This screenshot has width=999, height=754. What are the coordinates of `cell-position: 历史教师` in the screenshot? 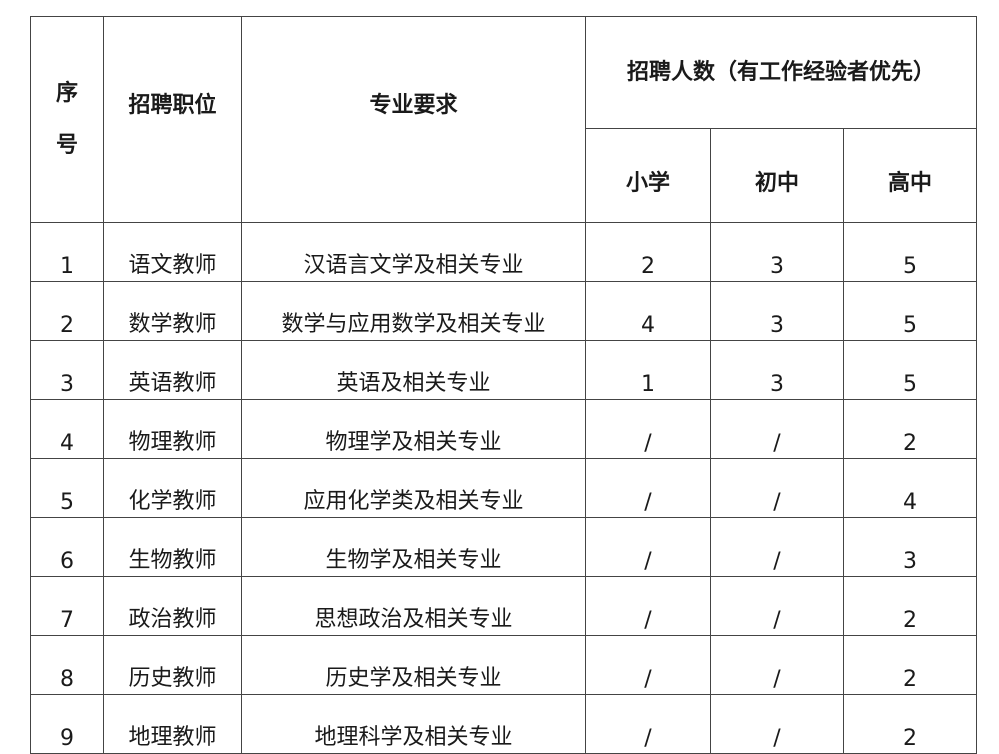 It's located at (172, 665).